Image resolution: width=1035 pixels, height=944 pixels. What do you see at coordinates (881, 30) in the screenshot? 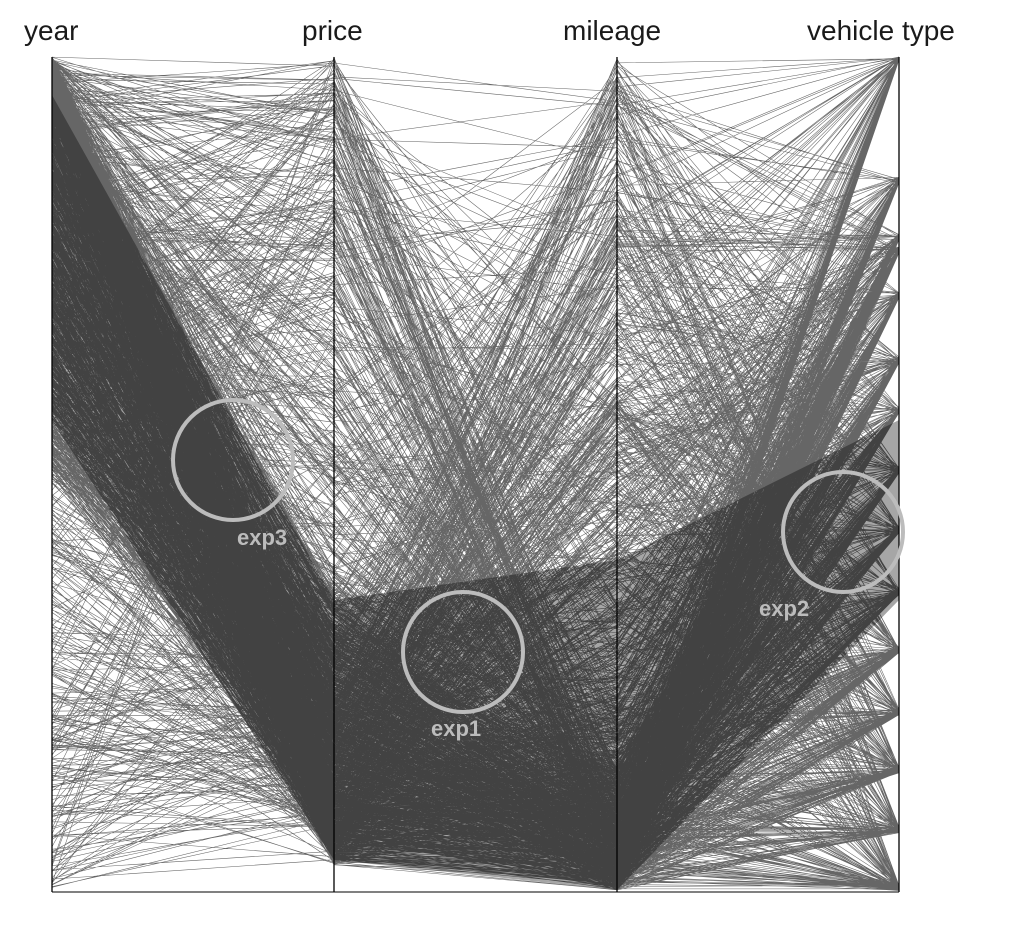
I see `axis-label-vehicle-type: vehicle type` at bounding box center [881, 30].